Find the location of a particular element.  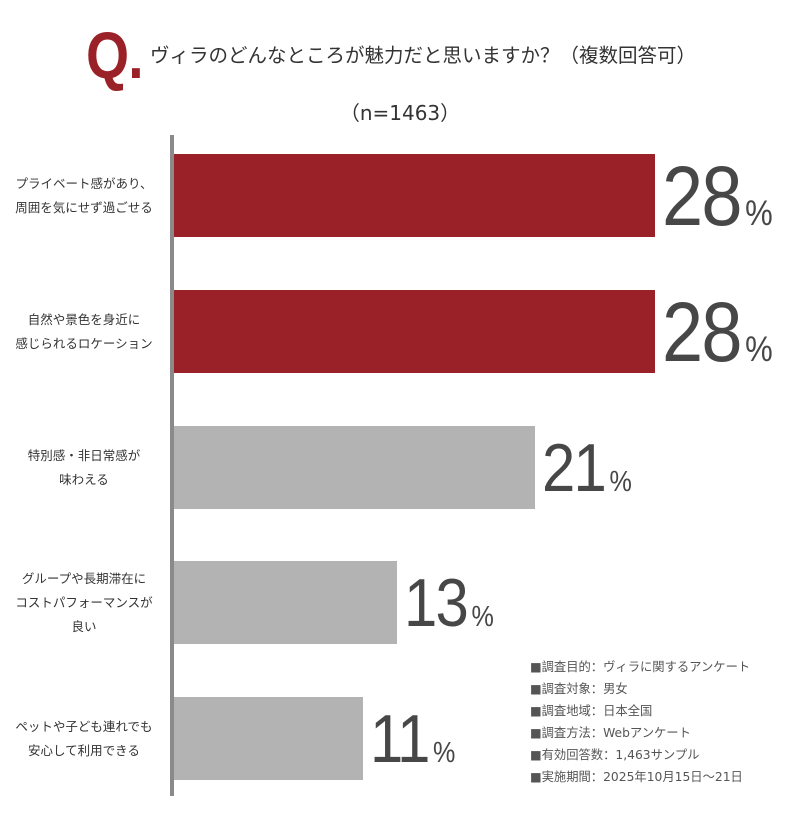

value-label: 11% is located at coordinates (418, 738).